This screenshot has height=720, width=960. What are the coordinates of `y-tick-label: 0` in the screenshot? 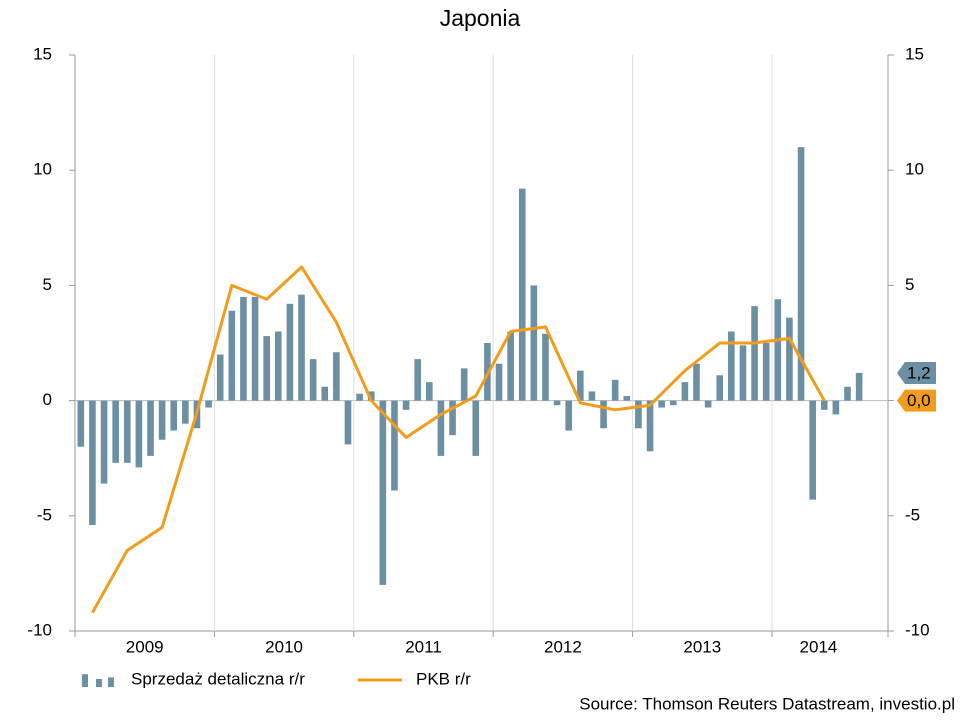 It's located at (47, 399).